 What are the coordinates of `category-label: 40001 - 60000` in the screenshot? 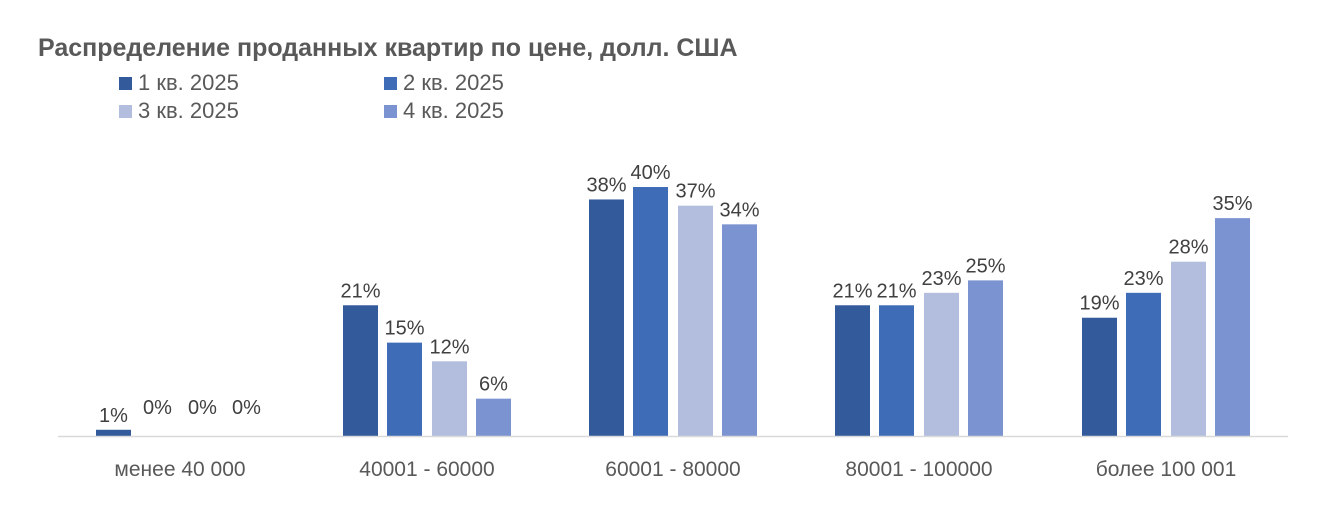 It's located at (426, 469).